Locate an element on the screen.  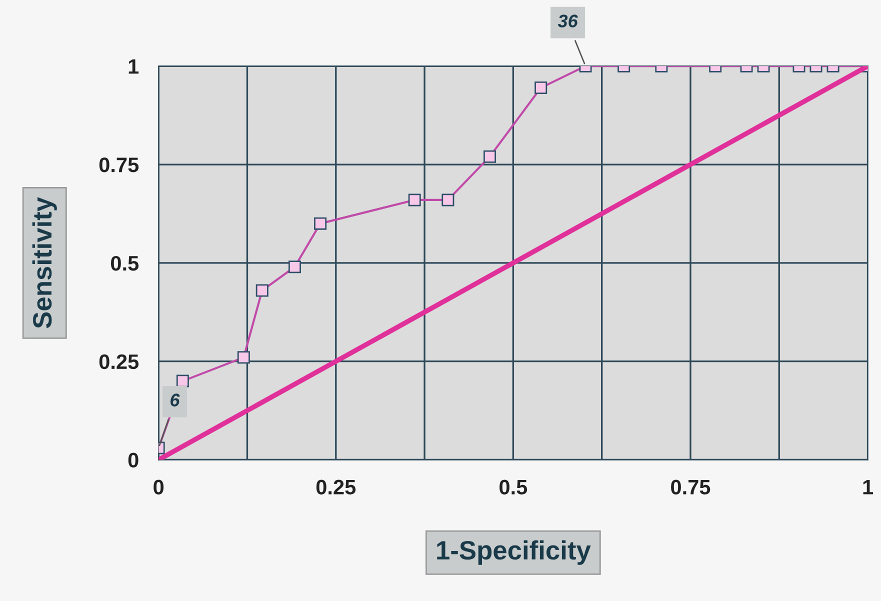
y-tick-label: 0.5 is located at coordinates (125, 263).